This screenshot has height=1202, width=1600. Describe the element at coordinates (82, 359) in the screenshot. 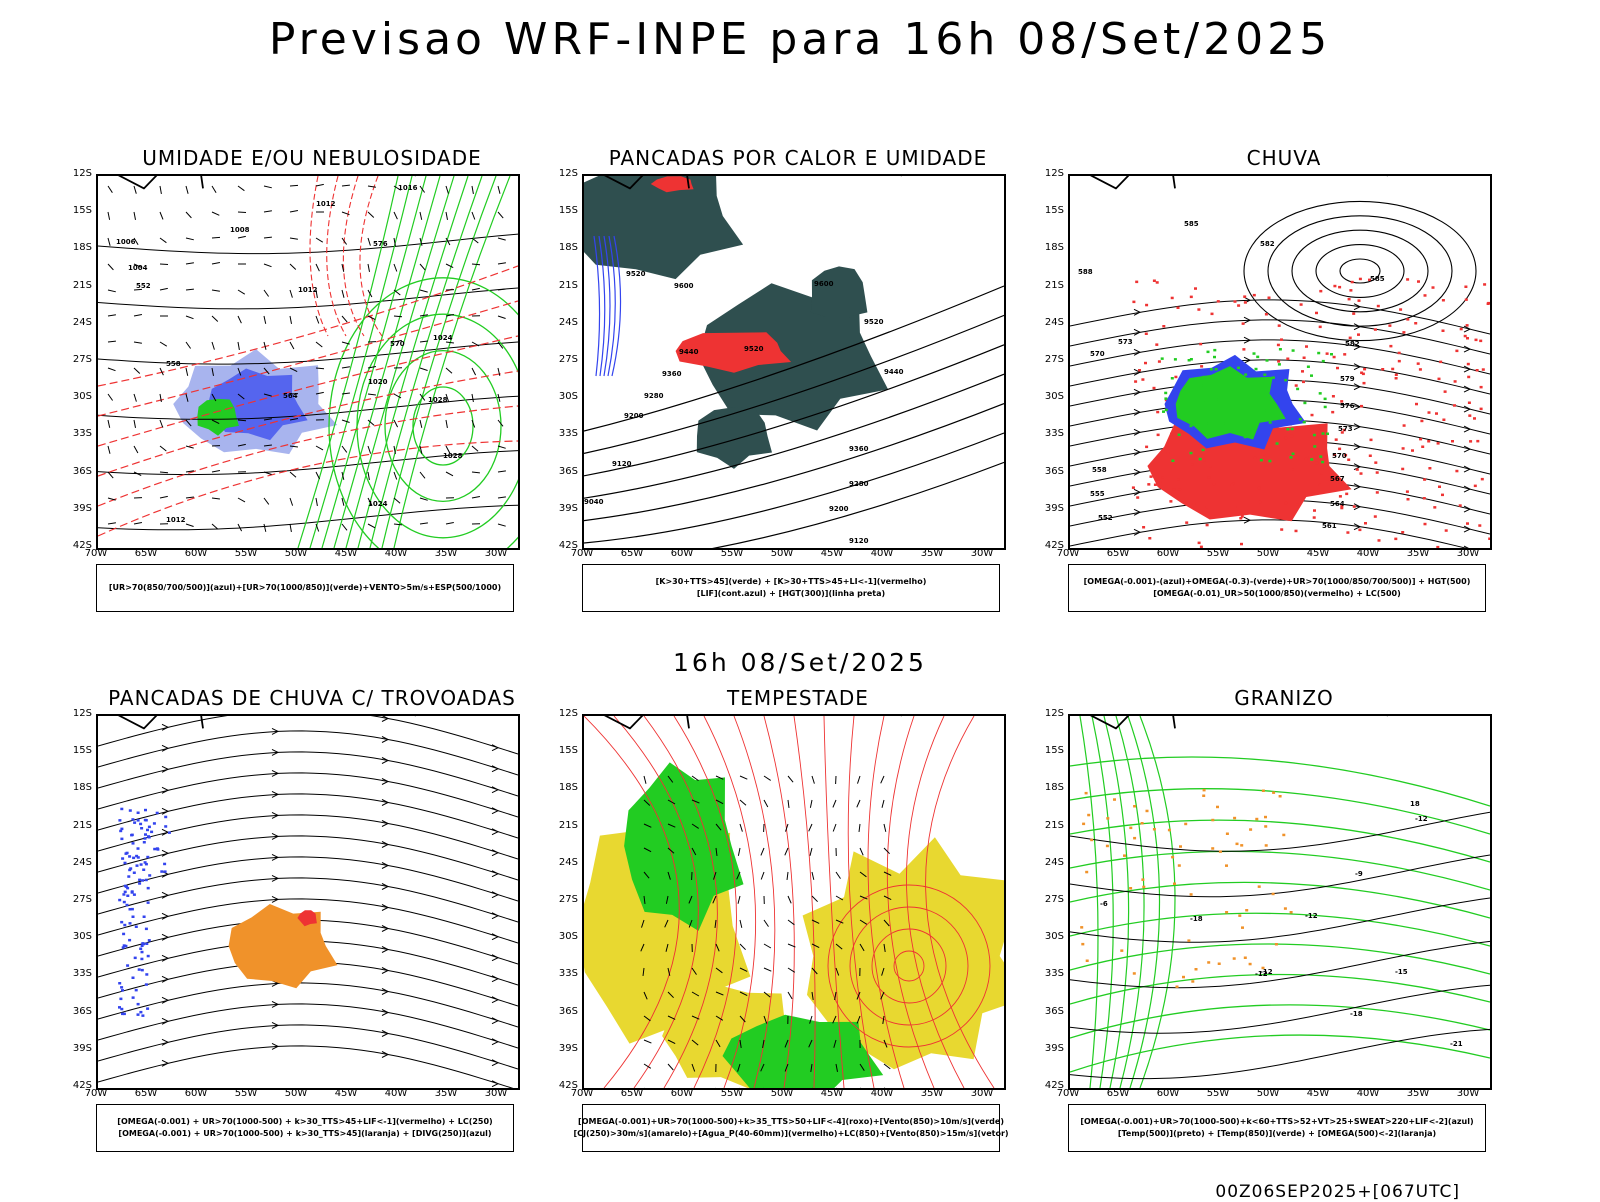

I see `latitude-tick-label: 27S` at that location.